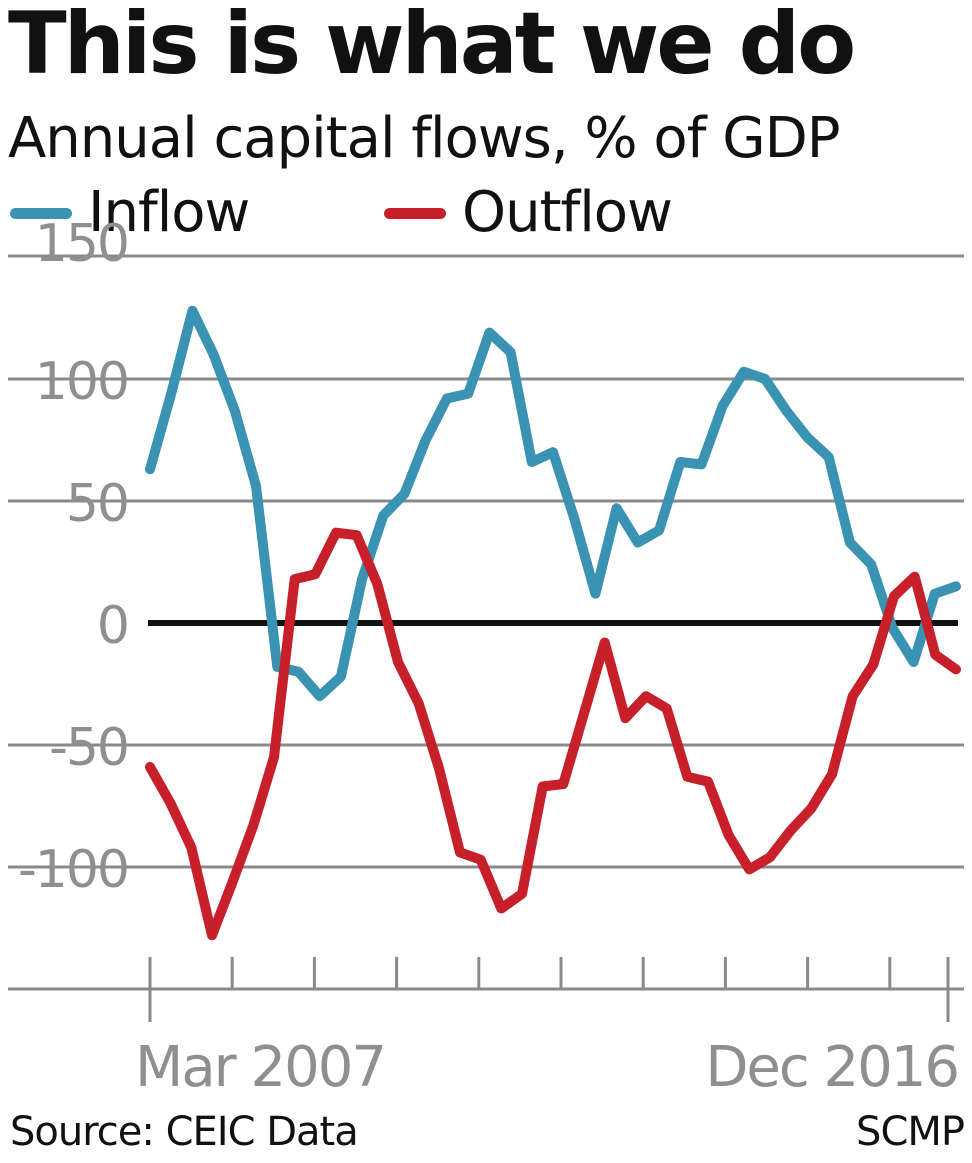 The width and height of the screenshot is (972, 1163). What do you see at coordinates (81, 244) in the screenshot?
I see `y-tick-label: 150` at bounding box center [81, 244].